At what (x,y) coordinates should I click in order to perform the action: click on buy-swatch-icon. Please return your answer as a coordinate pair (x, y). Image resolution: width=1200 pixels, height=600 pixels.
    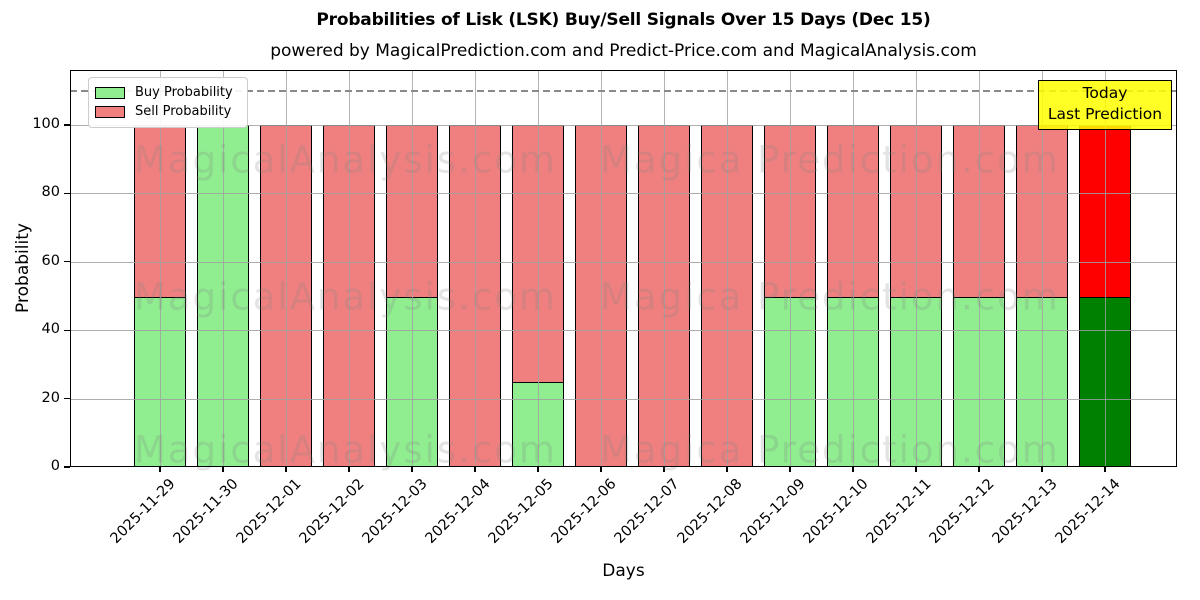
    Looking at the image, I should click on (110, 92).